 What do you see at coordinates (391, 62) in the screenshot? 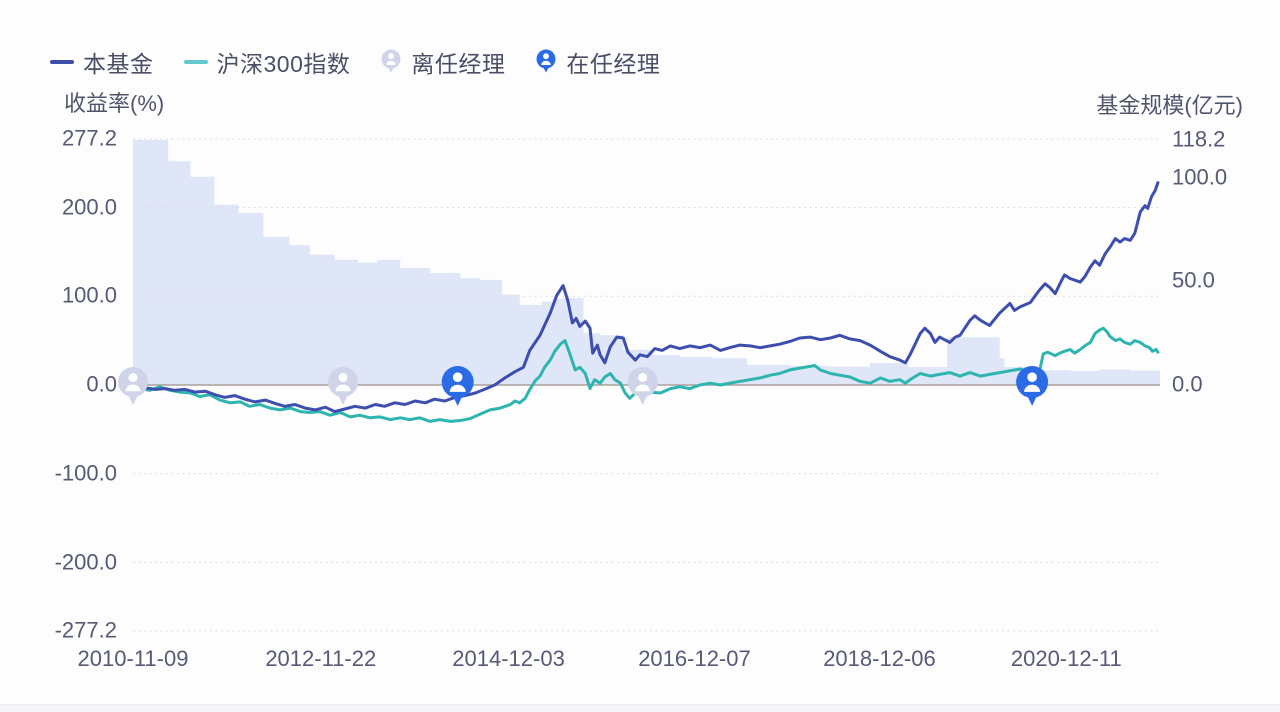
I see `departed-manager-pin-icon` at bounding box center [391, 62].